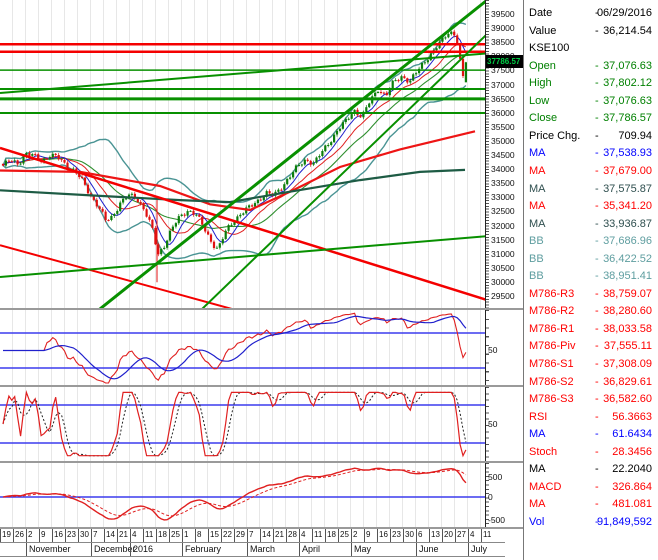 The height and width of the screenshot is (560, 658). Describe the element at coordinates (325, 549) in the screenshot. I see `month-label: April` at that location.